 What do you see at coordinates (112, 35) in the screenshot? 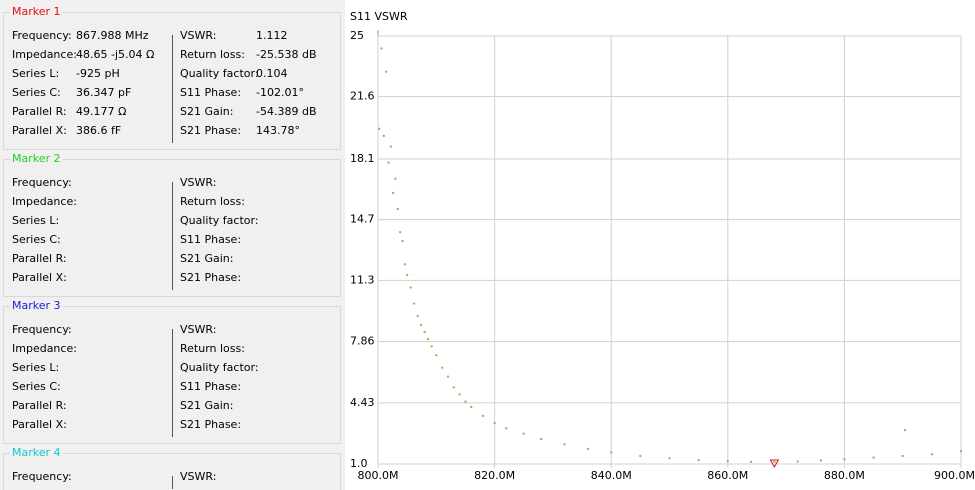
I see `field-value: 867.988 MHz` at bounding box center [112, 35].